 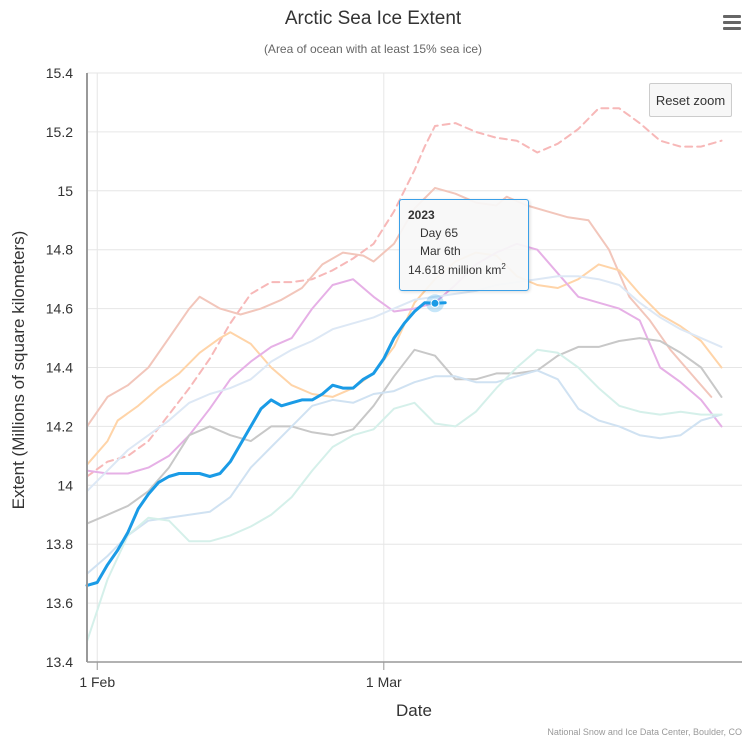 I want to click on y-axis-label: Extent (Millions of square kilometers), so click(x=18, y=370).